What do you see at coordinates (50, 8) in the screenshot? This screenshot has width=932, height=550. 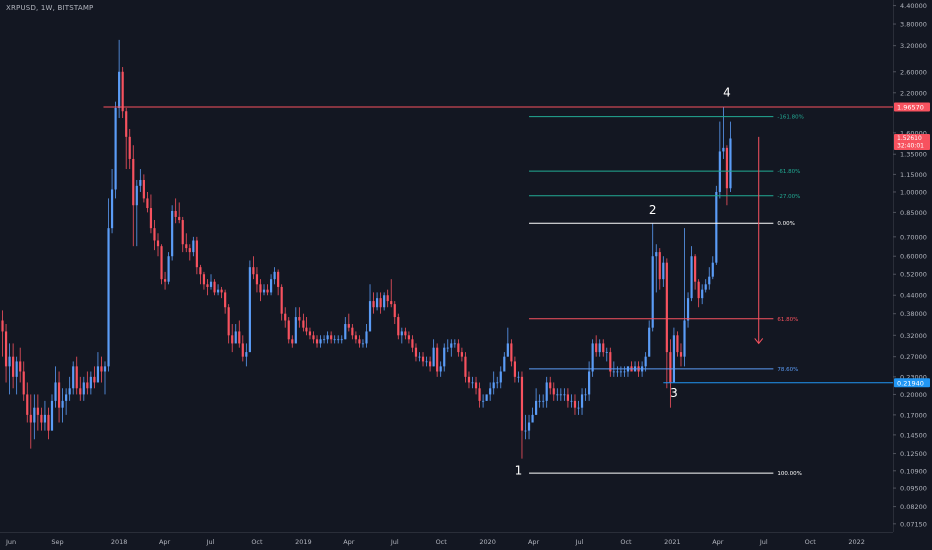 I see `symbol-title: XRPUSD, 1W, BITSTAMP` at bounding box center [50, 8].